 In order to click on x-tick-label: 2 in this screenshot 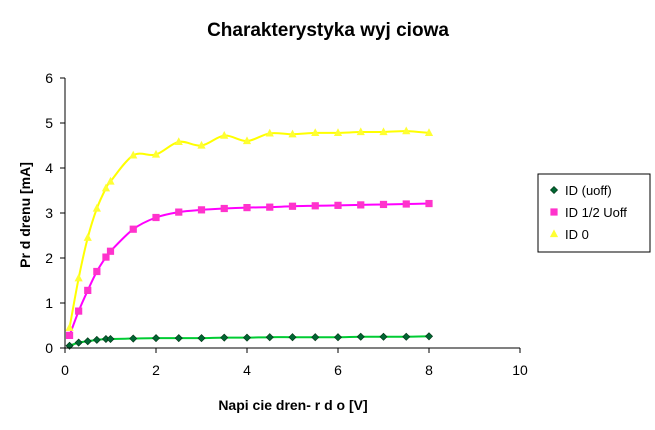, I will do `click(156, 370)`.